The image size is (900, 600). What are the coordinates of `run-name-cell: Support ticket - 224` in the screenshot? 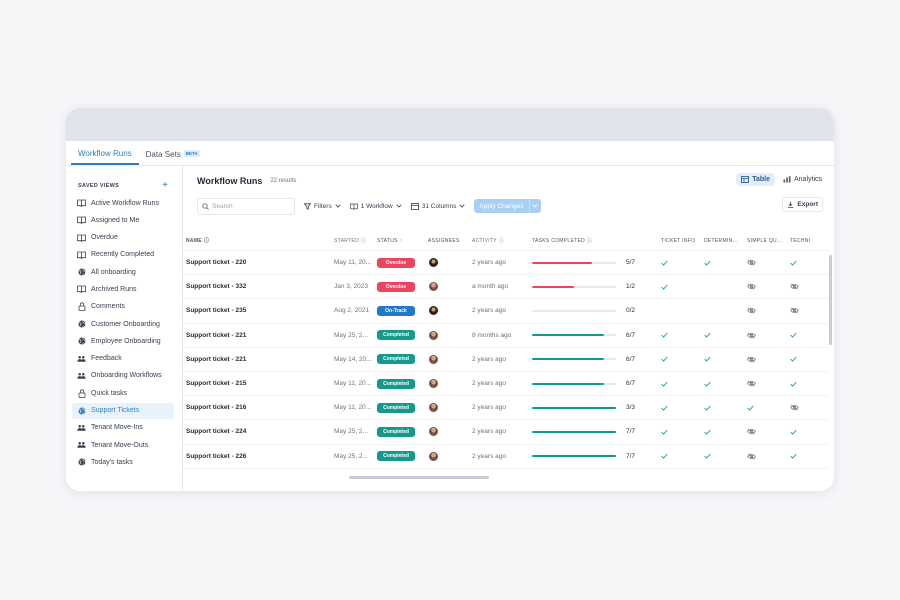 It's located at (258, 431).